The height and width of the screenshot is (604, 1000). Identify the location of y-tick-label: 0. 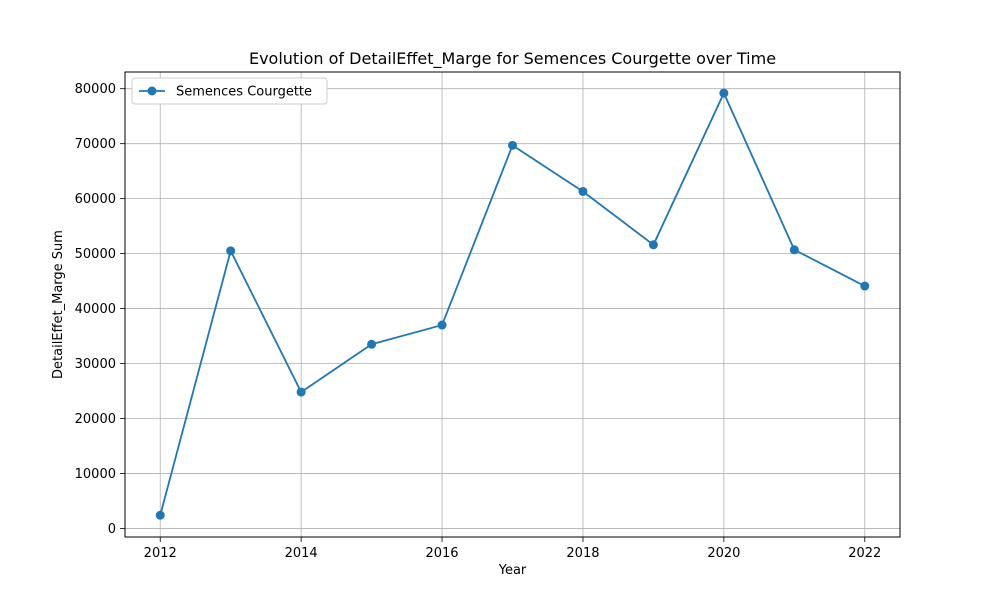
(112, 529).